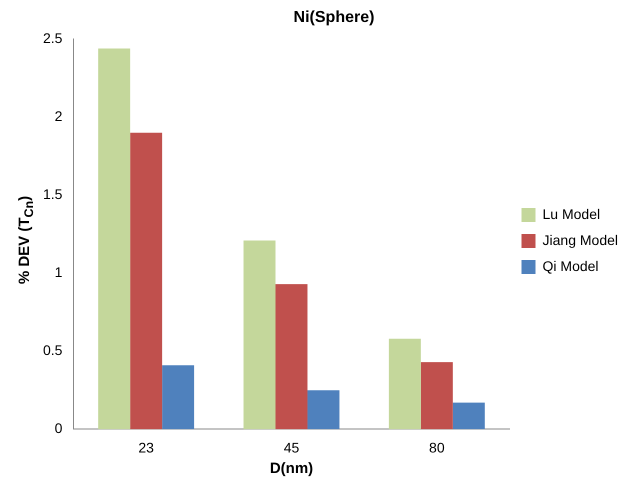  I want to click on legend-label: Qi Model, so click(570, 266).